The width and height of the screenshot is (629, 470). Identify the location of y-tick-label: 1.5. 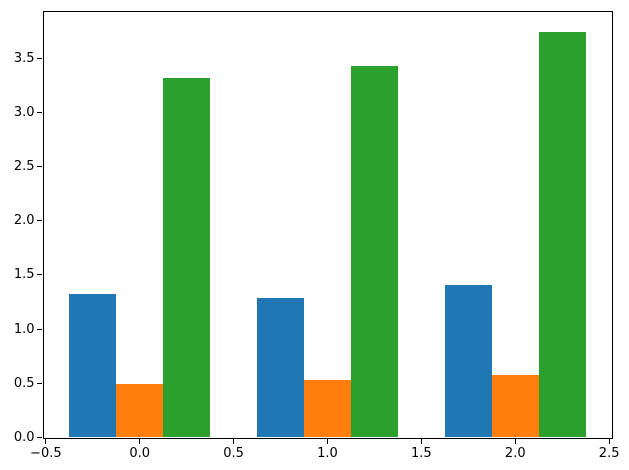
(24, 275).